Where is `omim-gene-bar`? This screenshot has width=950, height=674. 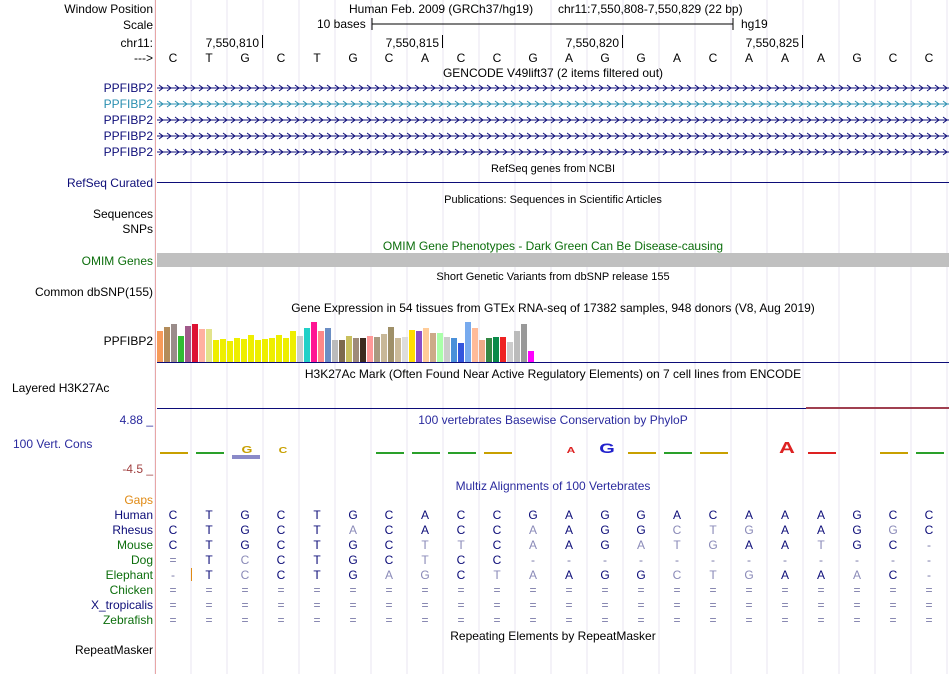 omim-gene-bar is located at coordinates (553, 260).